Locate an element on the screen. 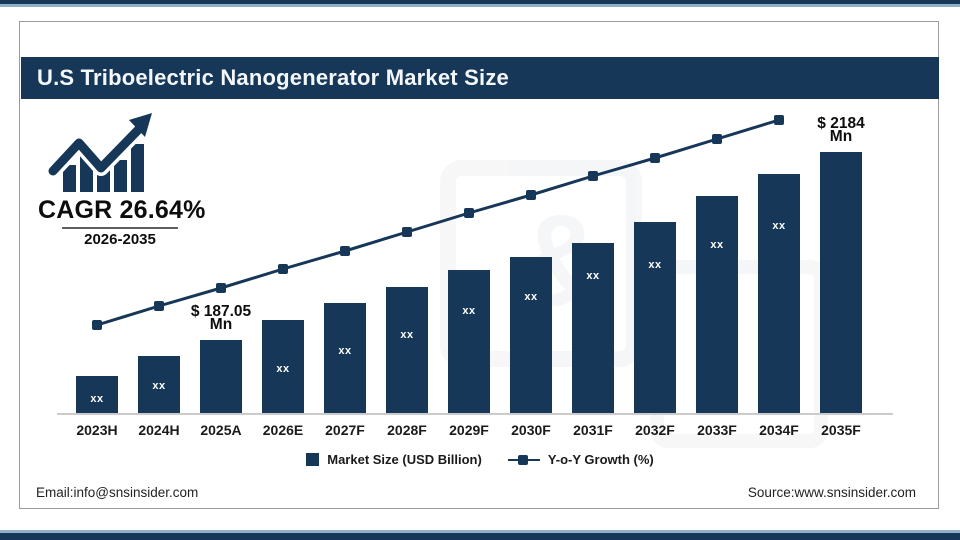  top-strip-light-line is located at coordinates (480, 5).